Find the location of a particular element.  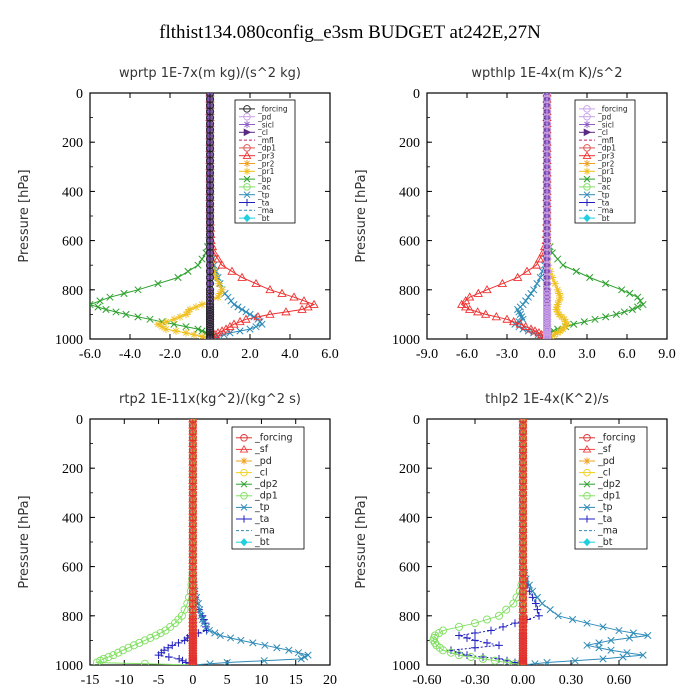

legend-label: _ma is located at coordinates (264, 530).